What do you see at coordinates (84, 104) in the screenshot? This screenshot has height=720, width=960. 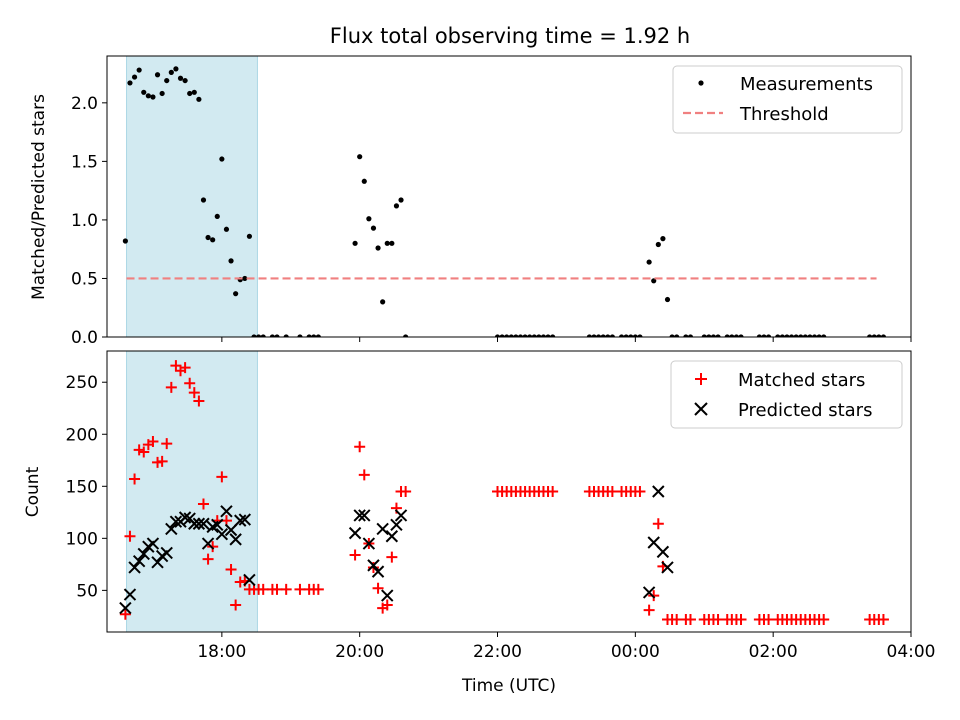 I see `y-tick-label: 2.0` at bounding box center [84, 104].